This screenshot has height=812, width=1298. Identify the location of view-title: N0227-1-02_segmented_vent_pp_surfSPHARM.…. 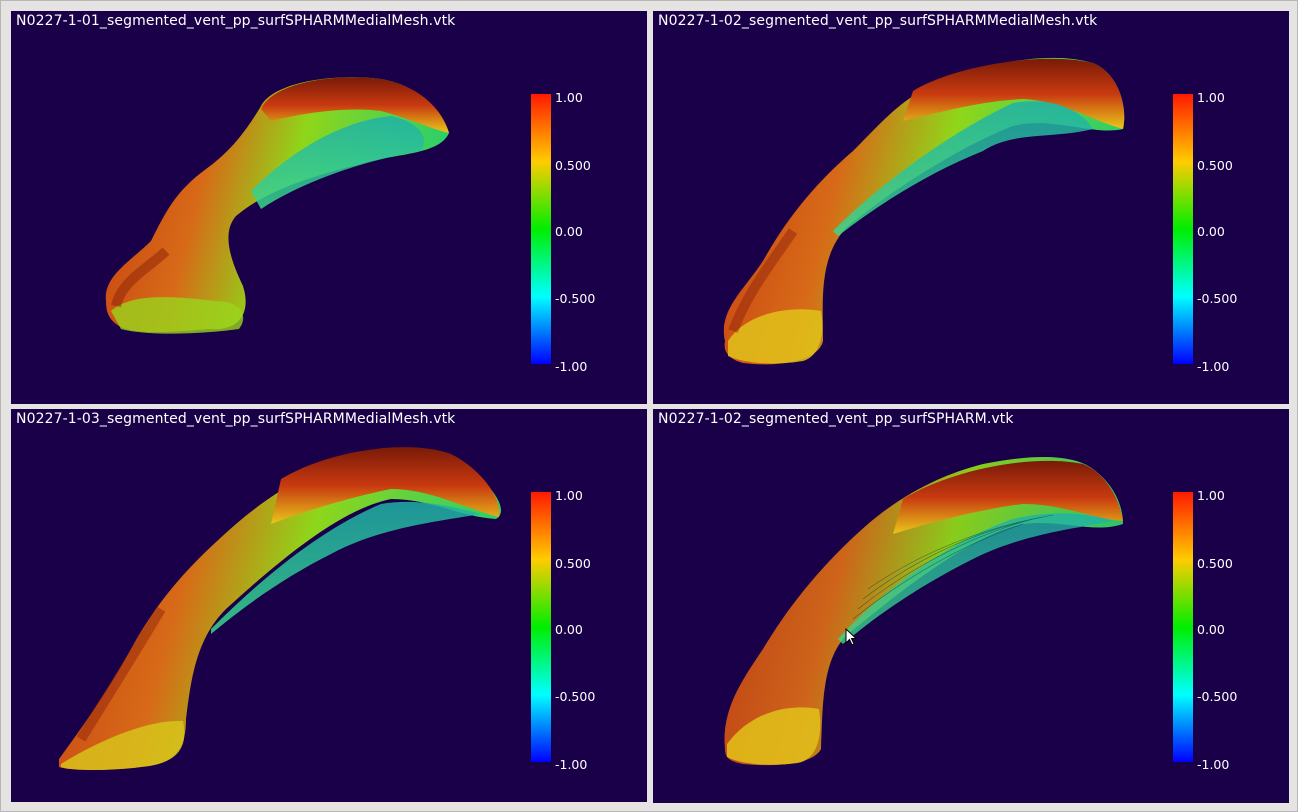
(836, 419).